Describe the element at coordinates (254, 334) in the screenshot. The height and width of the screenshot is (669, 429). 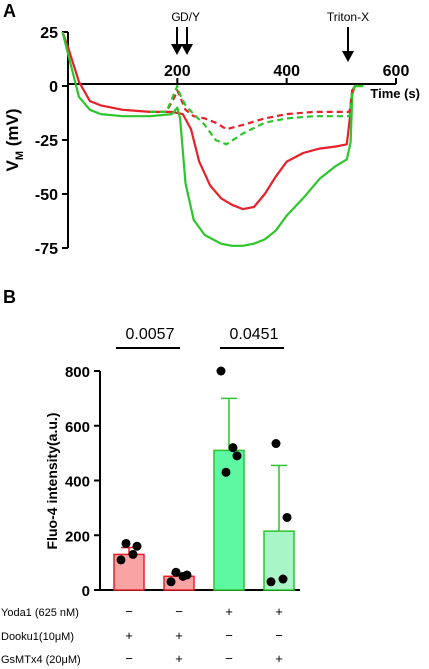
I see `p-value-2: 0.0451` at that location.